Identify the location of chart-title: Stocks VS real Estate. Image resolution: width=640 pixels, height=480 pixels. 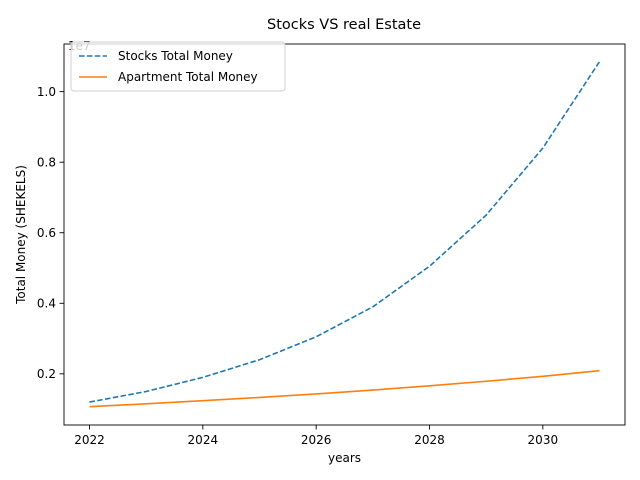
(344, 25).